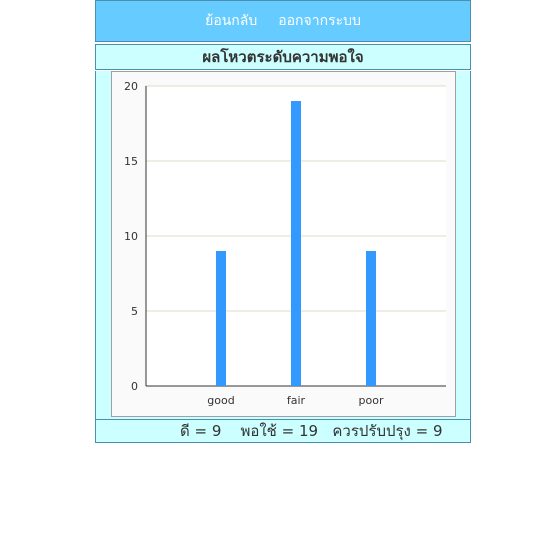 This screenshot has height=551, width=551. Describe the element at coordinates (296, 243) in the screenshot. I see `bar-fair` at that location.